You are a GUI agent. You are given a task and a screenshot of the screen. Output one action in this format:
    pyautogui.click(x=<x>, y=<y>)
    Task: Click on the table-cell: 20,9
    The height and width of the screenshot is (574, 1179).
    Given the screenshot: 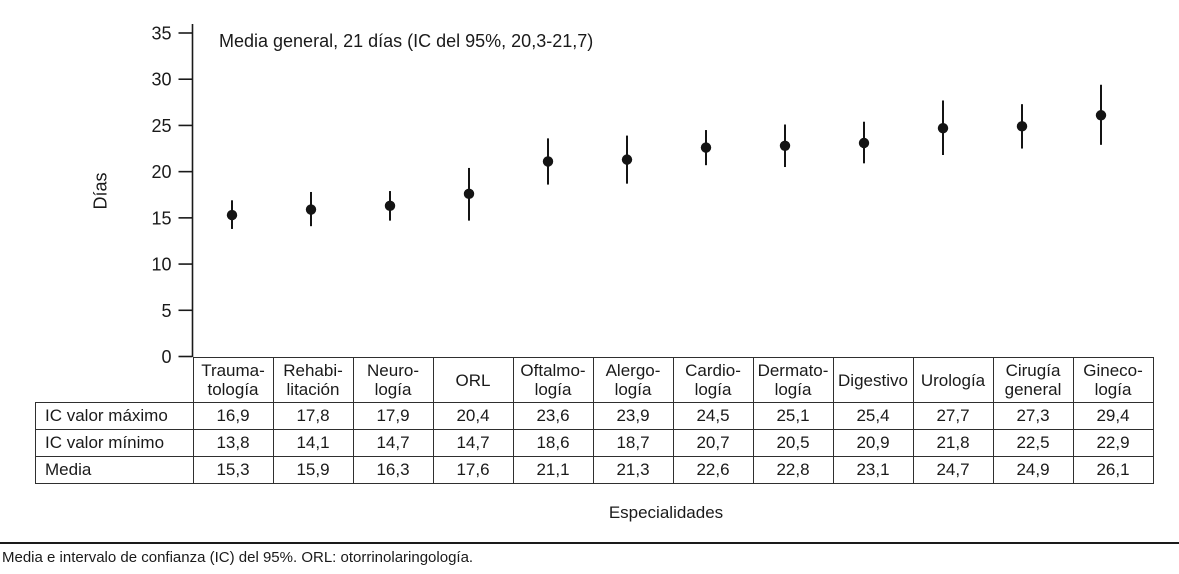 What is the action you would take?
    pyautogui.click(x=873, y=443)
    